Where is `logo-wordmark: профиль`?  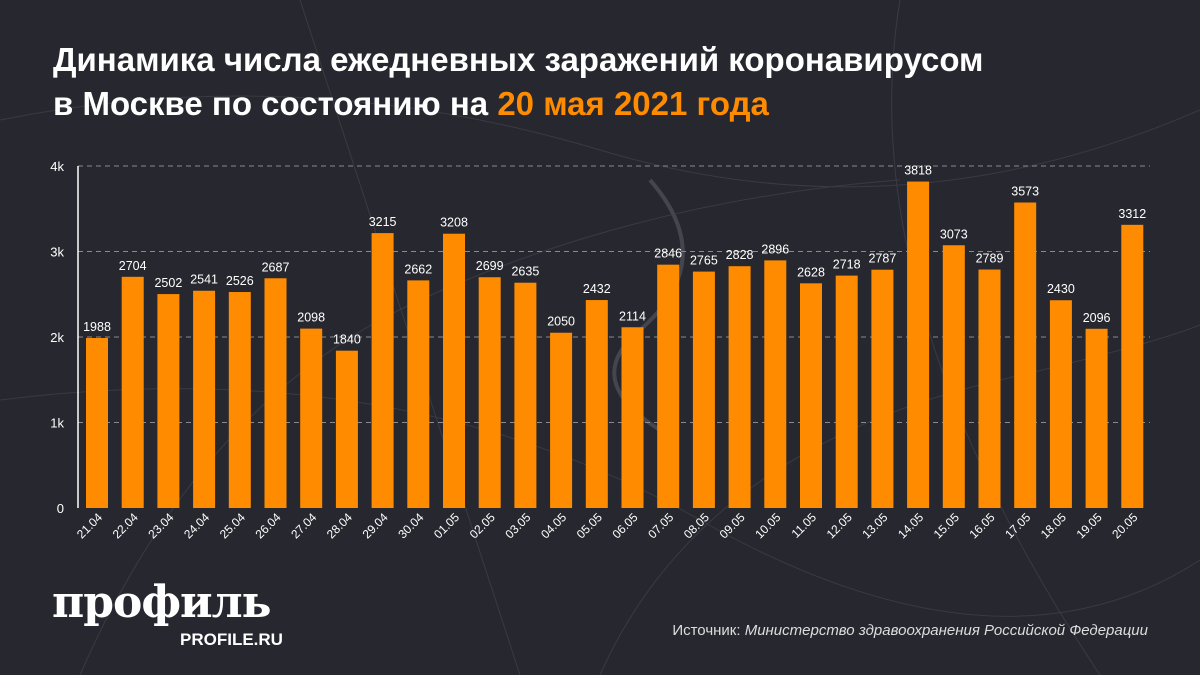 logo-wordmark: профиль is located at coordinates (162, 602).